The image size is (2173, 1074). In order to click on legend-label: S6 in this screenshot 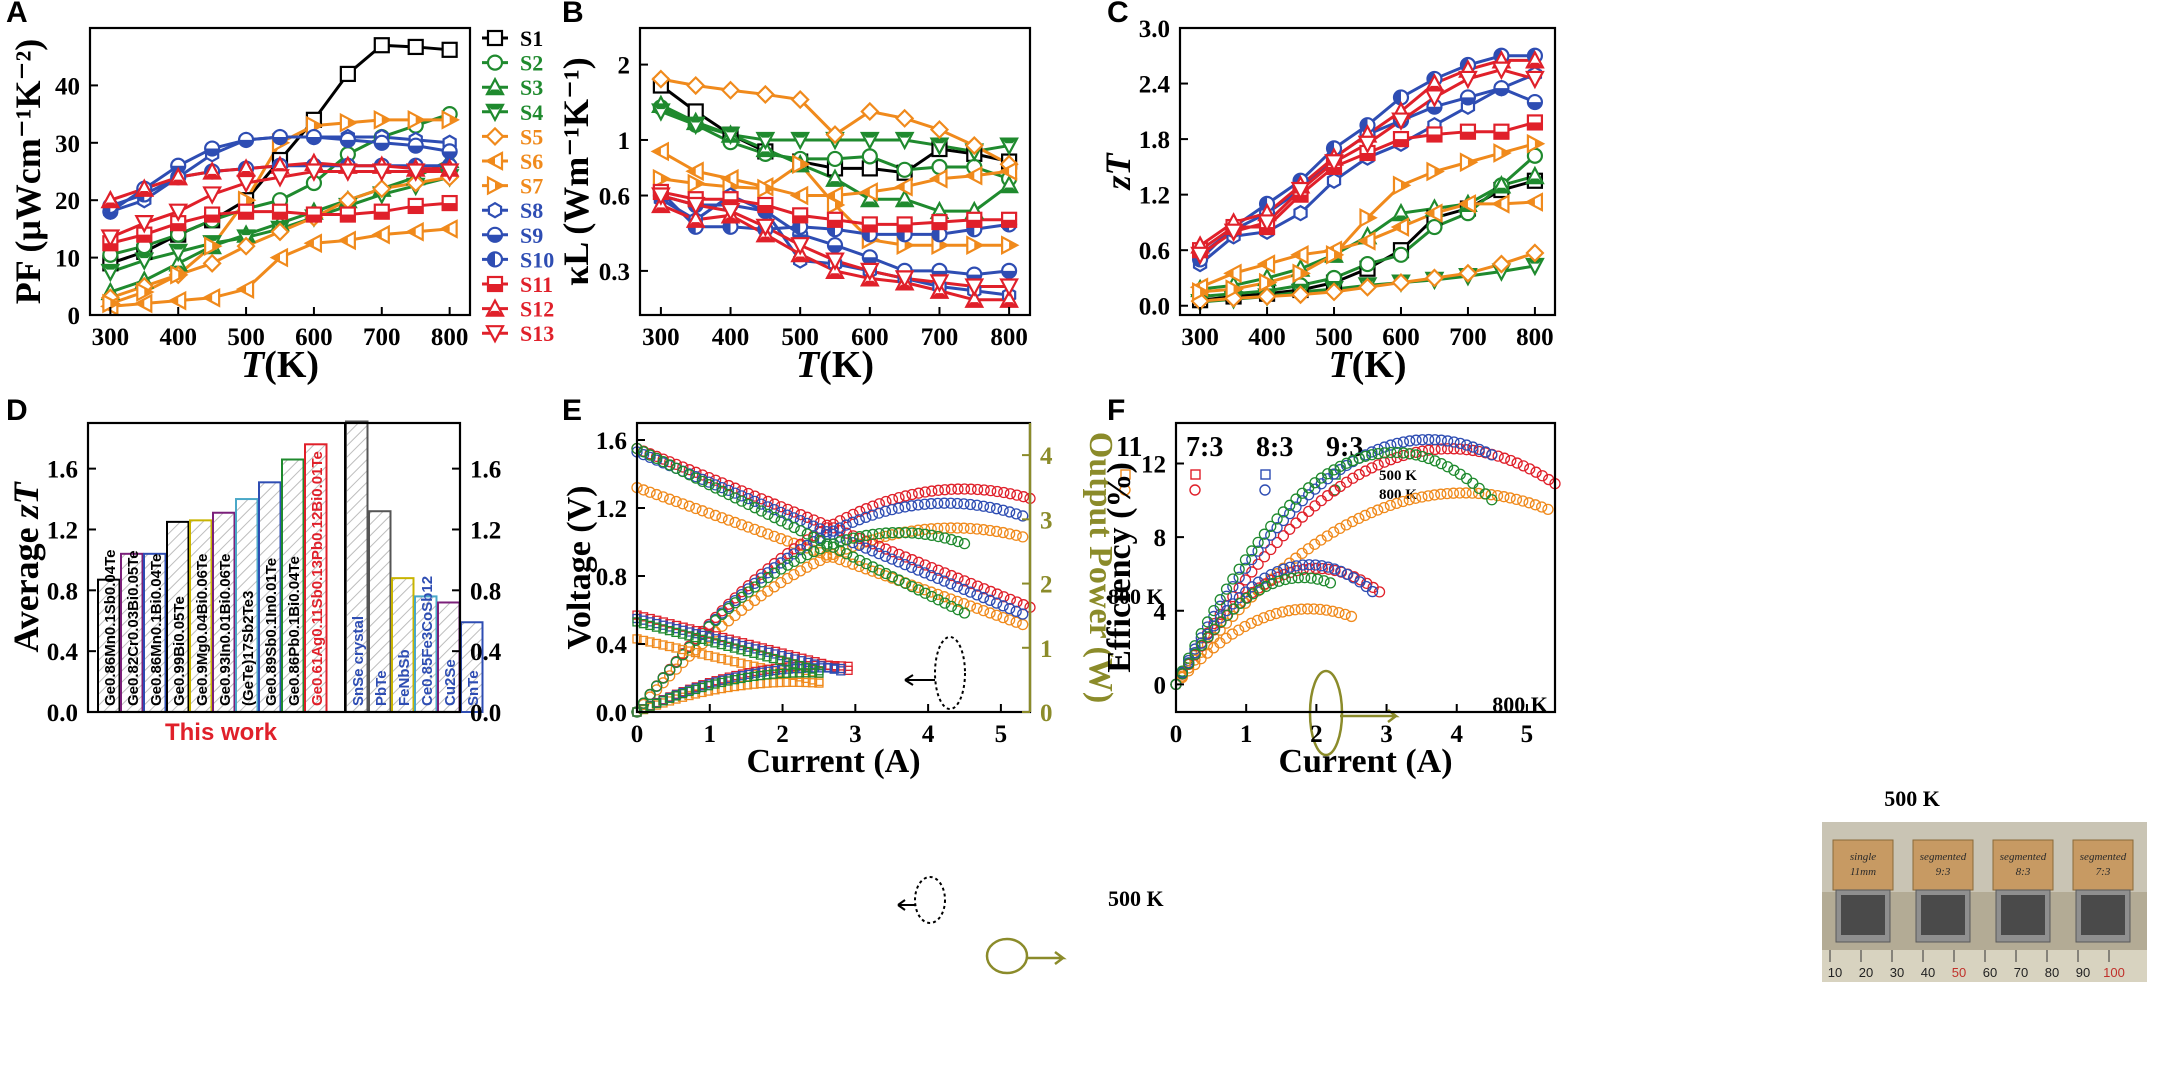, I will do `click(531, 161)`.